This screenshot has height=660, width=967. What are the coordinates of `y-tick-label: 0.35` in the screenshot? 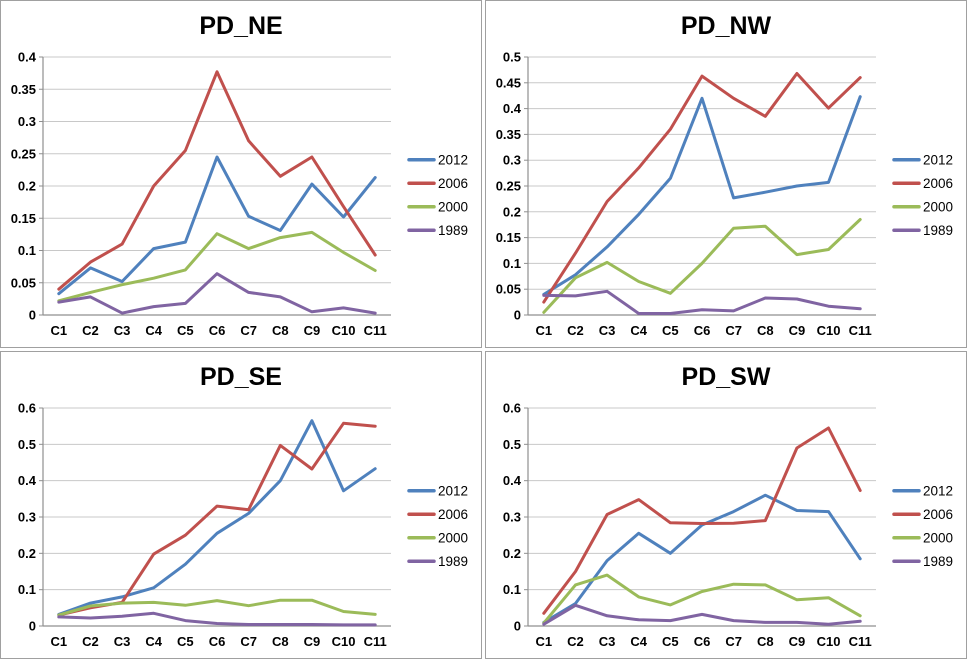 It's located at (508, 134).